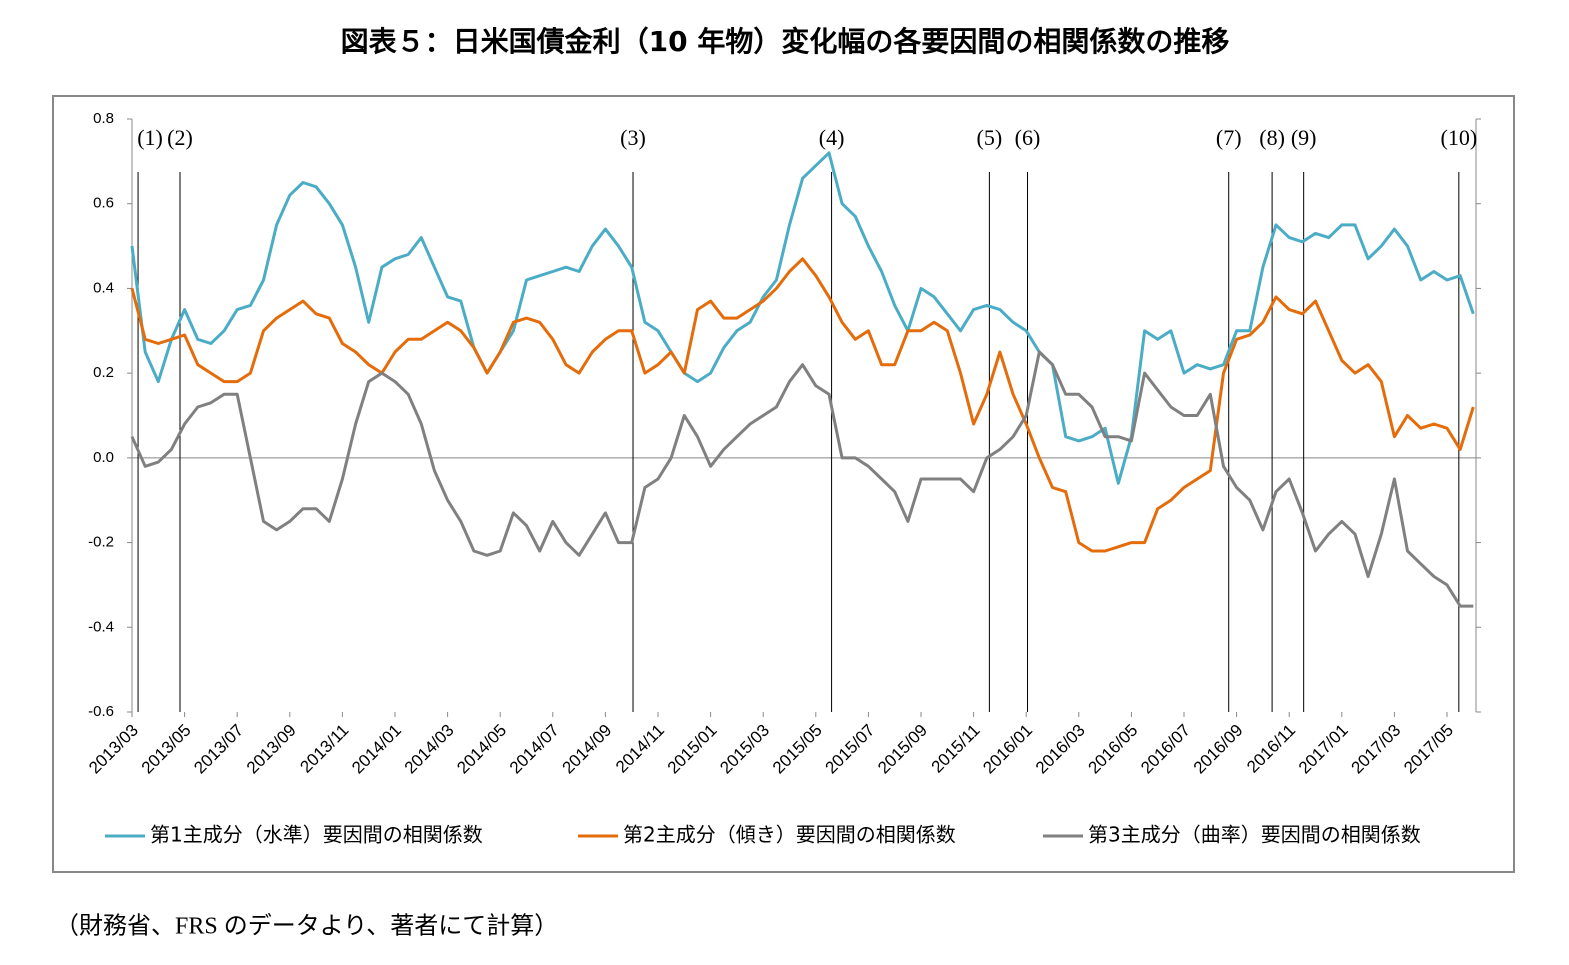 The height and width of the screenshot is (965, 1569). Describe the element at coordinates (429, 749) in the screenshot. I see `x-tick-label: 2014/03` at that location.